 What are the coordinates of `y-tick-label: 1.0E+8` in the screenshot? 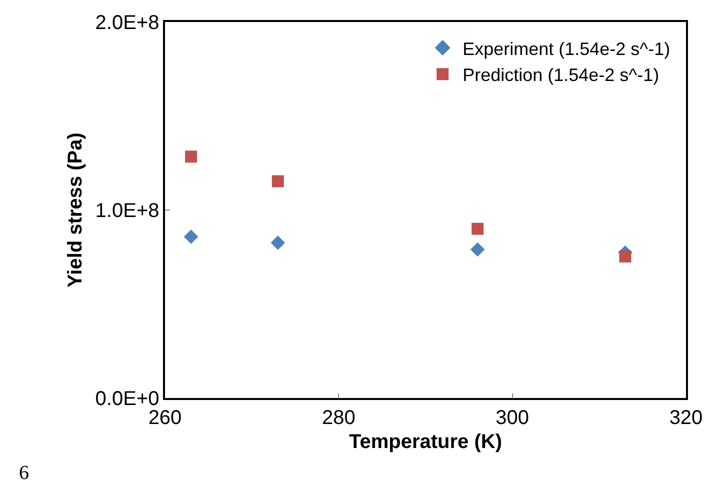 It's located at (127, 211).